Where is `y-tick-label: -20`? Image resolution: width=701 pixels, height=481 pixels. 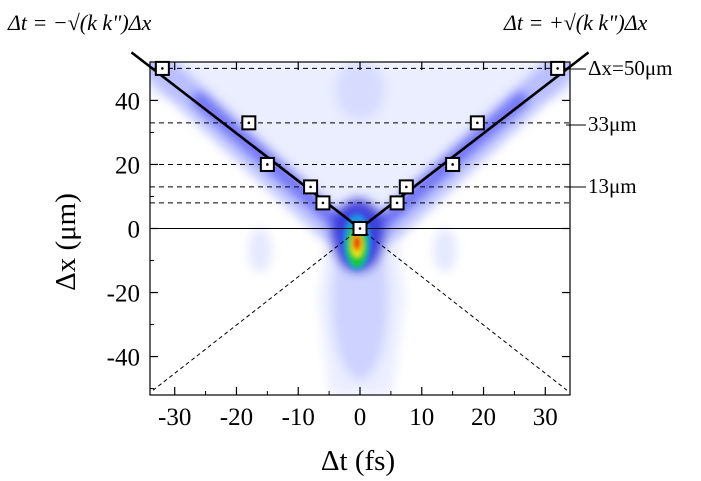
y-tick-label: -20 is located at coordinates (123, 294).